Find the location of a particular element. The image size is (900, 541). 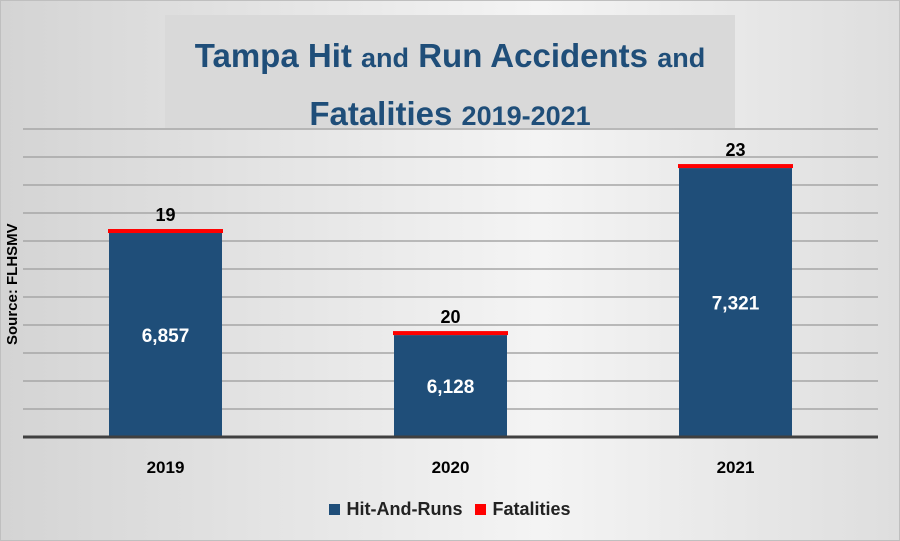

legend: Hit-And-Runs Fatalities is located at coordinates (450, 509).